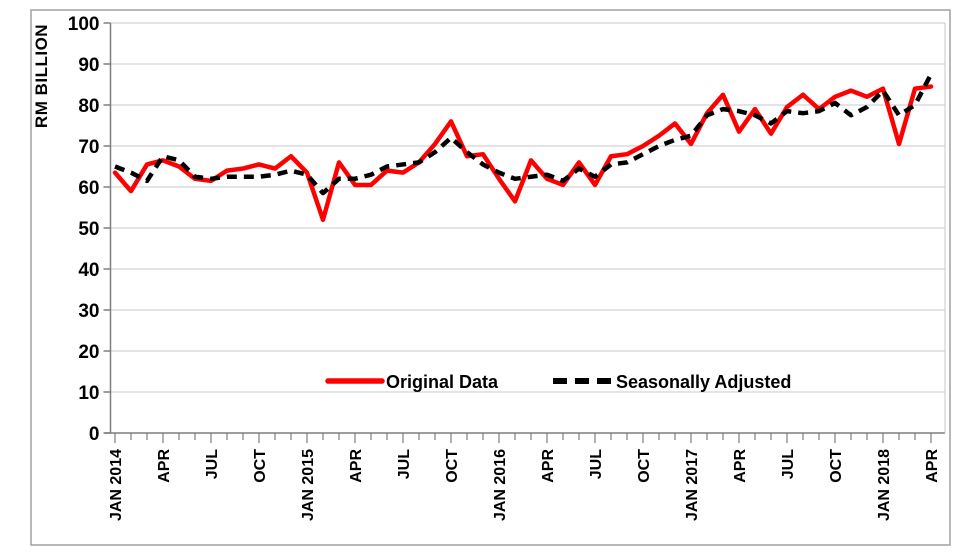 This screenshot has height=556, width=960. Describe the element at coordinates (88, 65) in the screenshot. I see `y-tick-label-90: 90` at that location.